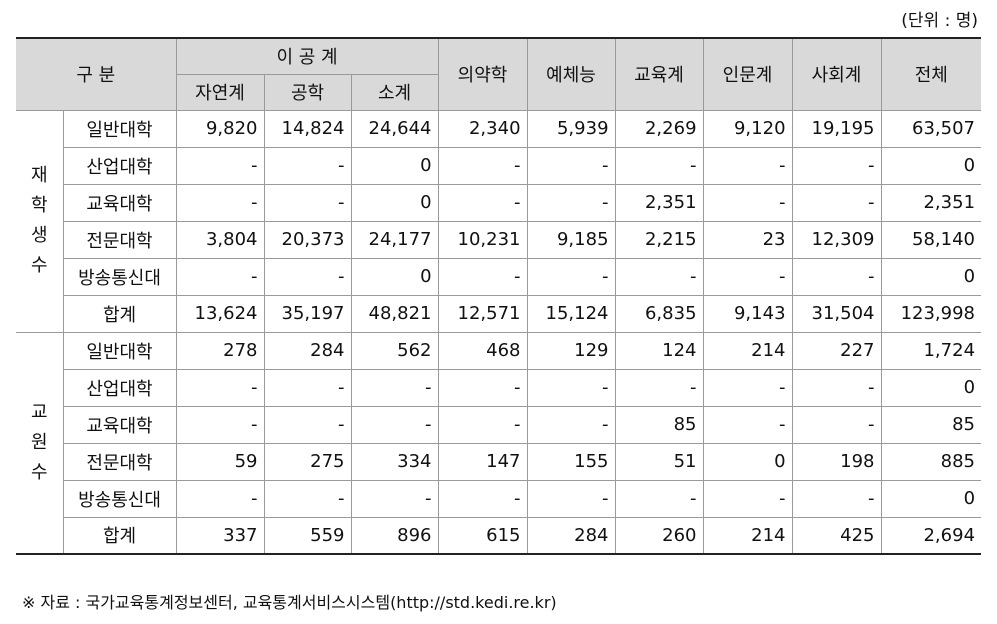  I want to click on header-humanities: 인문계, so click(747, 74).